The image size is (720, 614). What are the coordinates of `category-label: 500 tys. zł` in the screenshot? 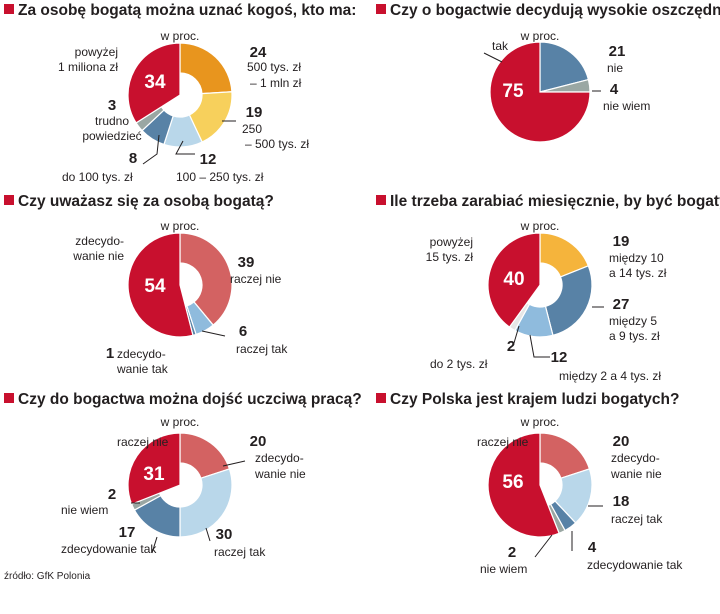 It's located at (274, 67).